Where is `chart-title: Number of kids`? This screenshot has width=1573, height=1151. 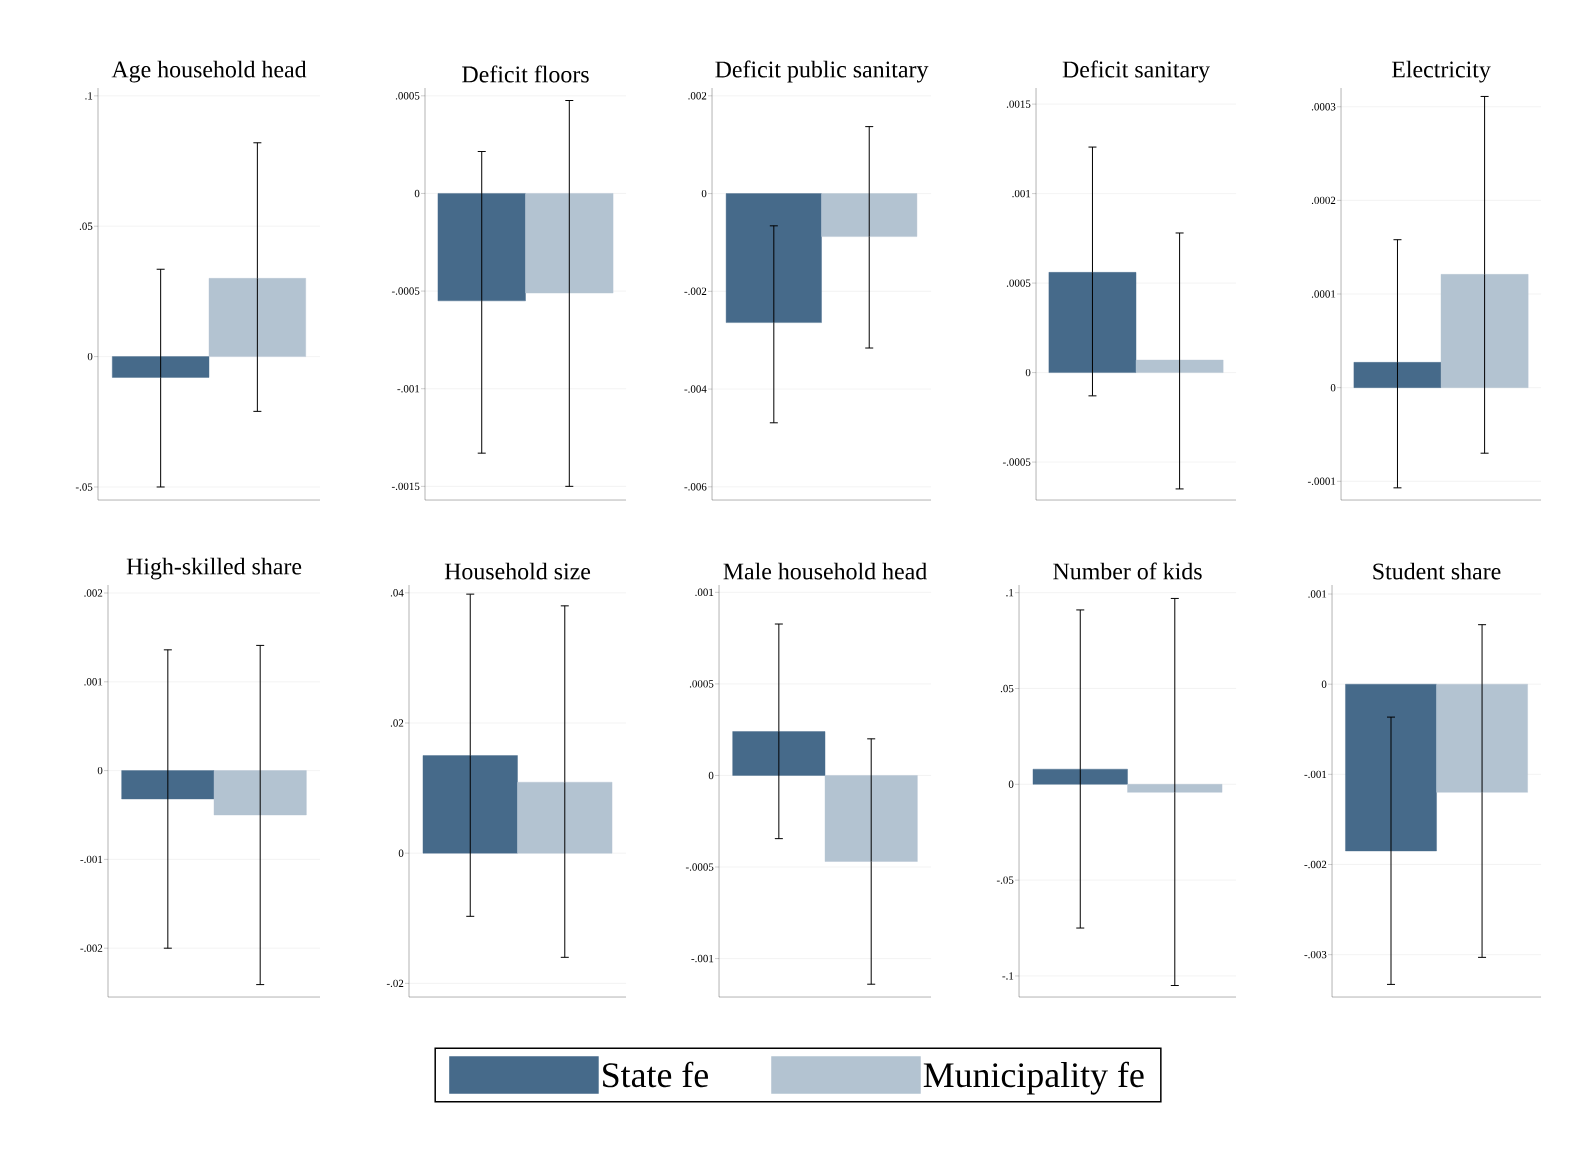
chart-title: Number of kids is located at coordinates (1127, 571).